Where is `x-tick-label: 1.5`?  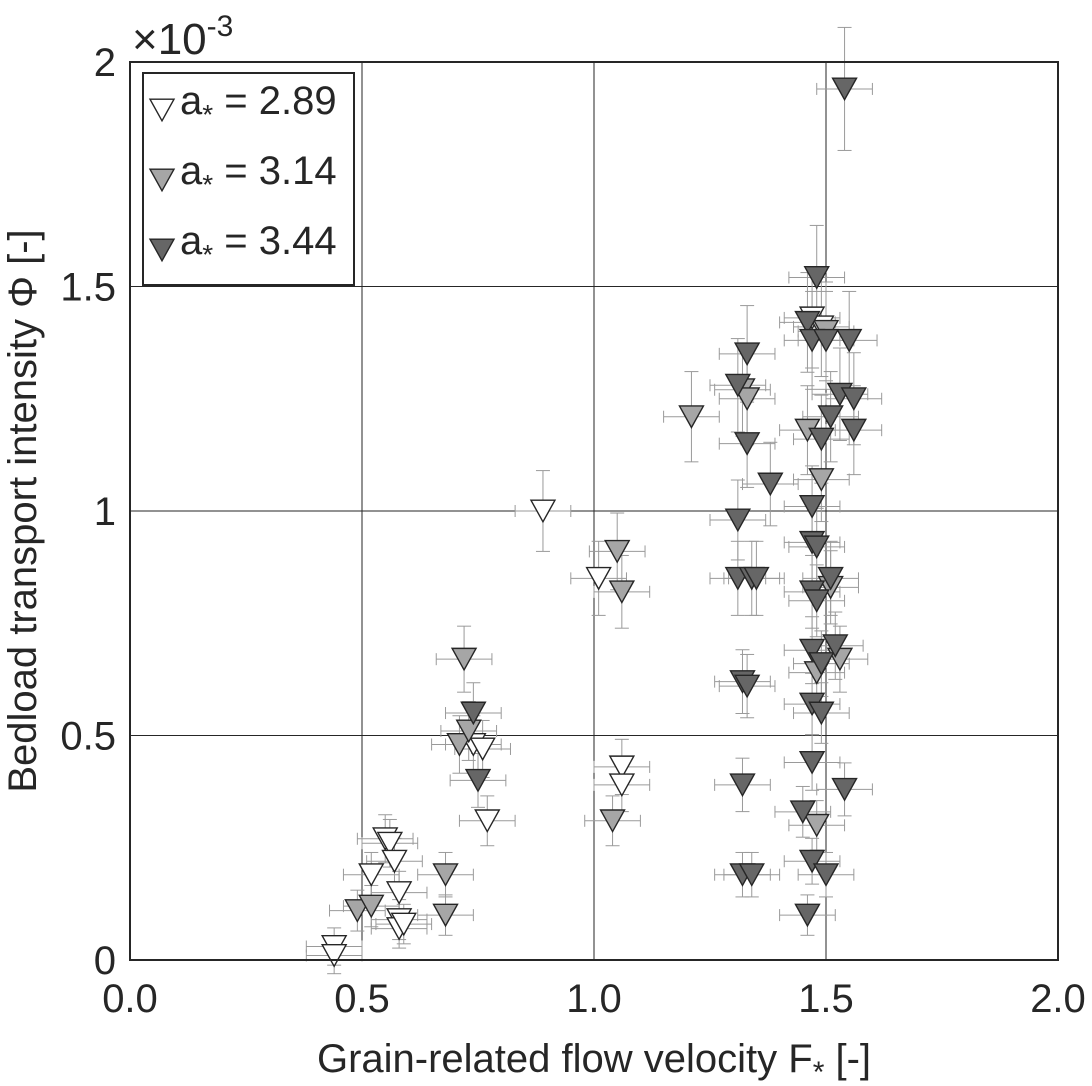
x-tick-label: 1.5 is located at coordinates (826, 999).